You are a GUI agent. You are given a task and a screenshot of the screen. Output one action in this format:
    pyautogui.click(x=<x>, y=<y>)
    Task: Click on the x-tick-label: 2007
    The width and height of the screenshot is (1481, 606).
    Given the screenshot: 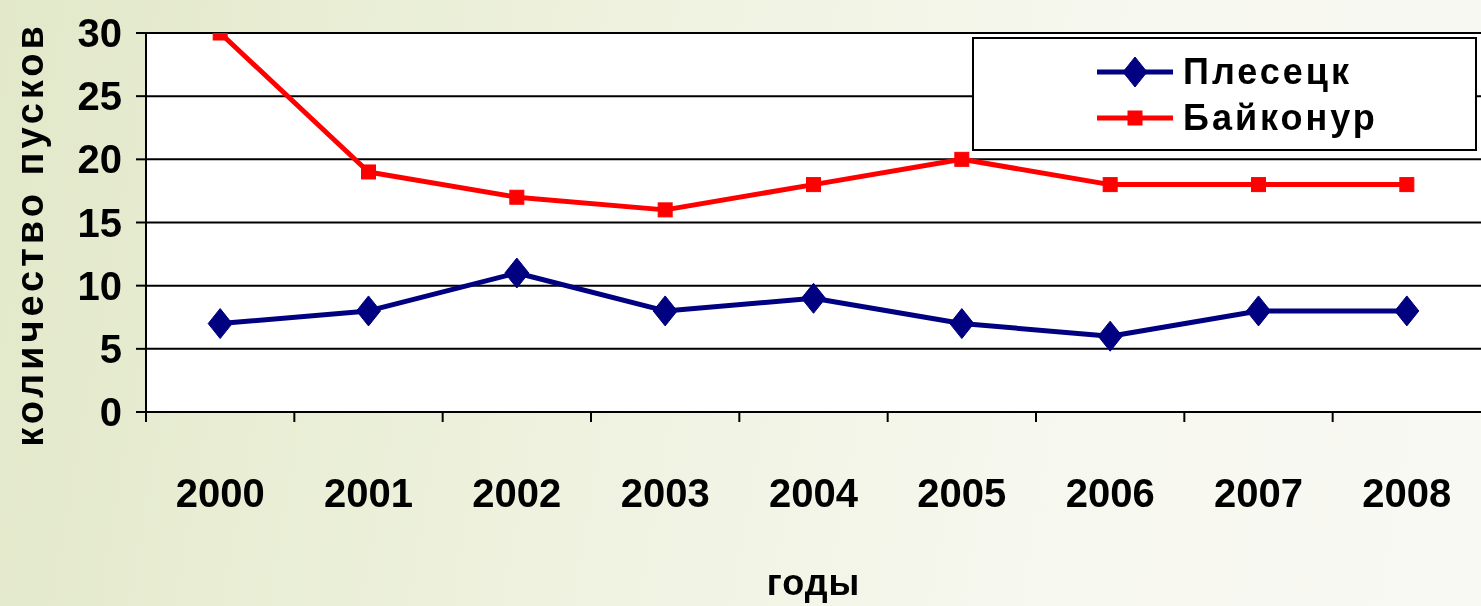 What is the action you would take?
    pyautogui.click(x=1258, y=493)
    